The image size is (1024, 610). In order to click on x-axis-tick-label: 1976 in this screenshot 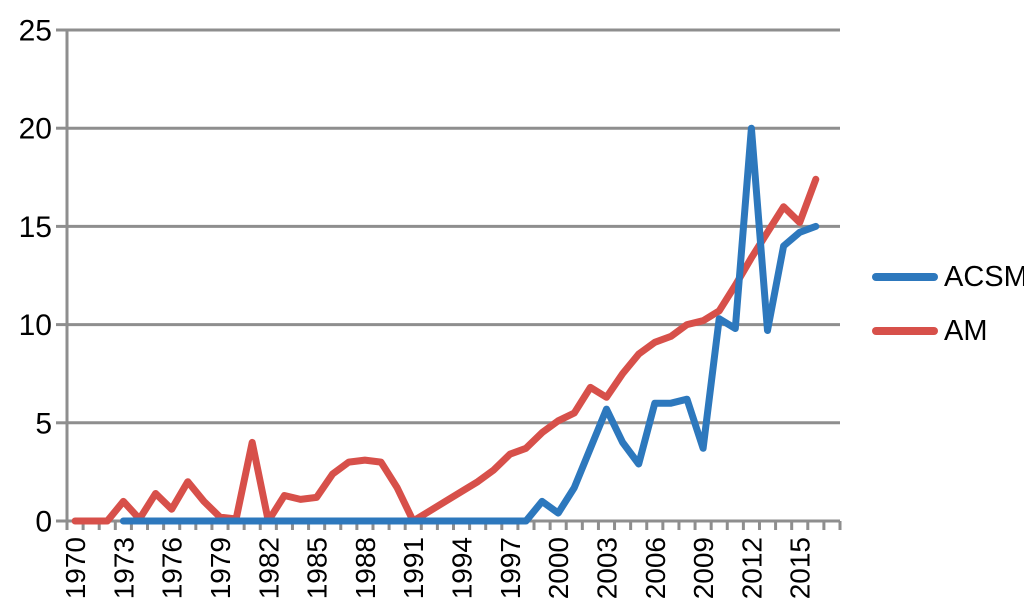, I will do `click(172, 568)`.